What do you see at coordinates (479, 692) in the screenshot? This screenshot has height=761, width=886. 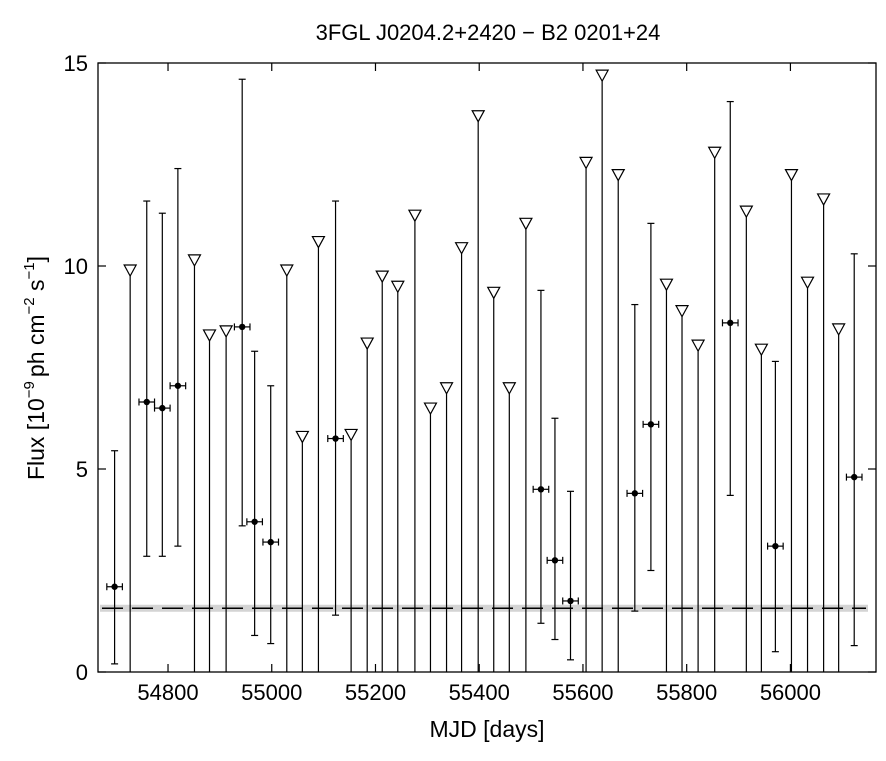 I see `x-tick-label: 55400` at bounding box center [479, 692].